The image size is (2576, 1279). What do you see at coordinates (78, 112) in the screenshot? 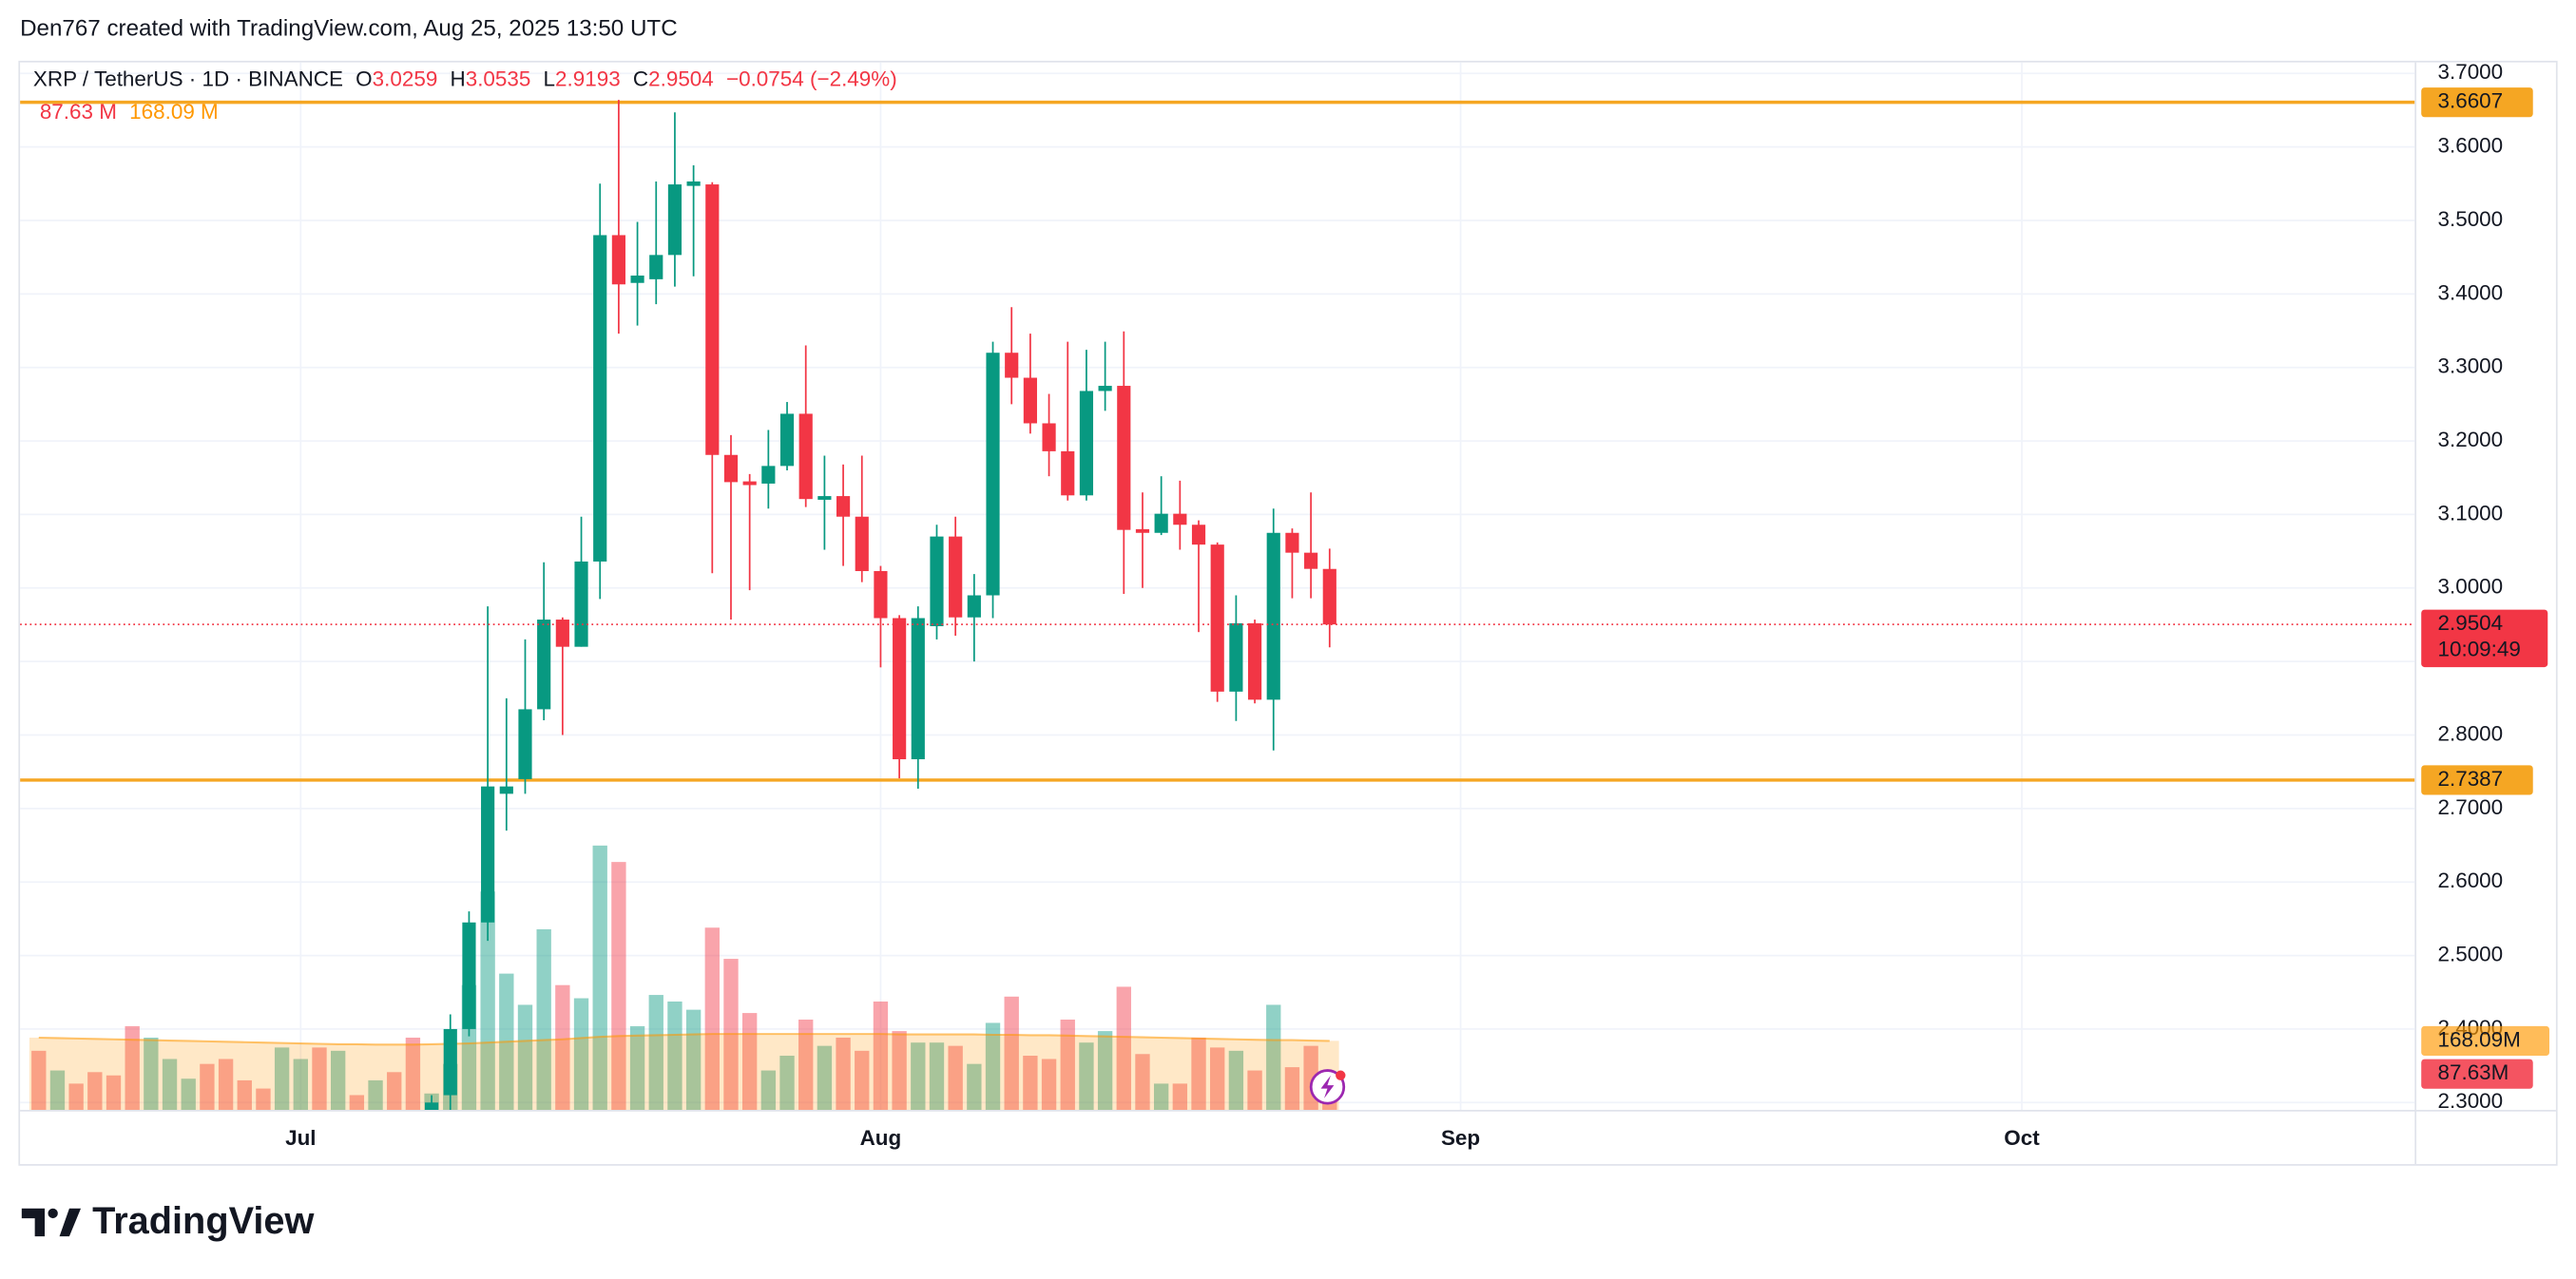
I see `volume-value: 87.63 M` at bounding box center [78, 112].